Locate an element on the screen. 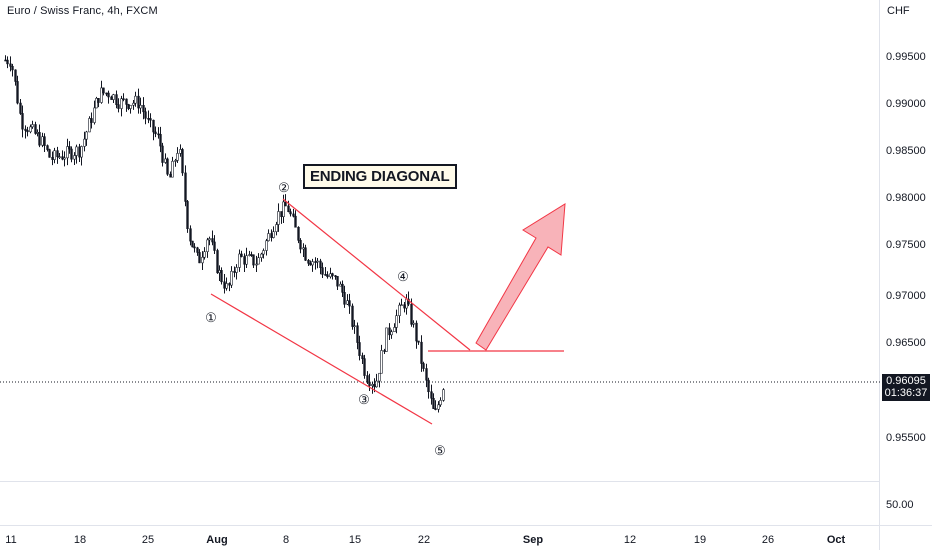  lower-pane-tick: 50.00 is located at coordinates (900, 505).